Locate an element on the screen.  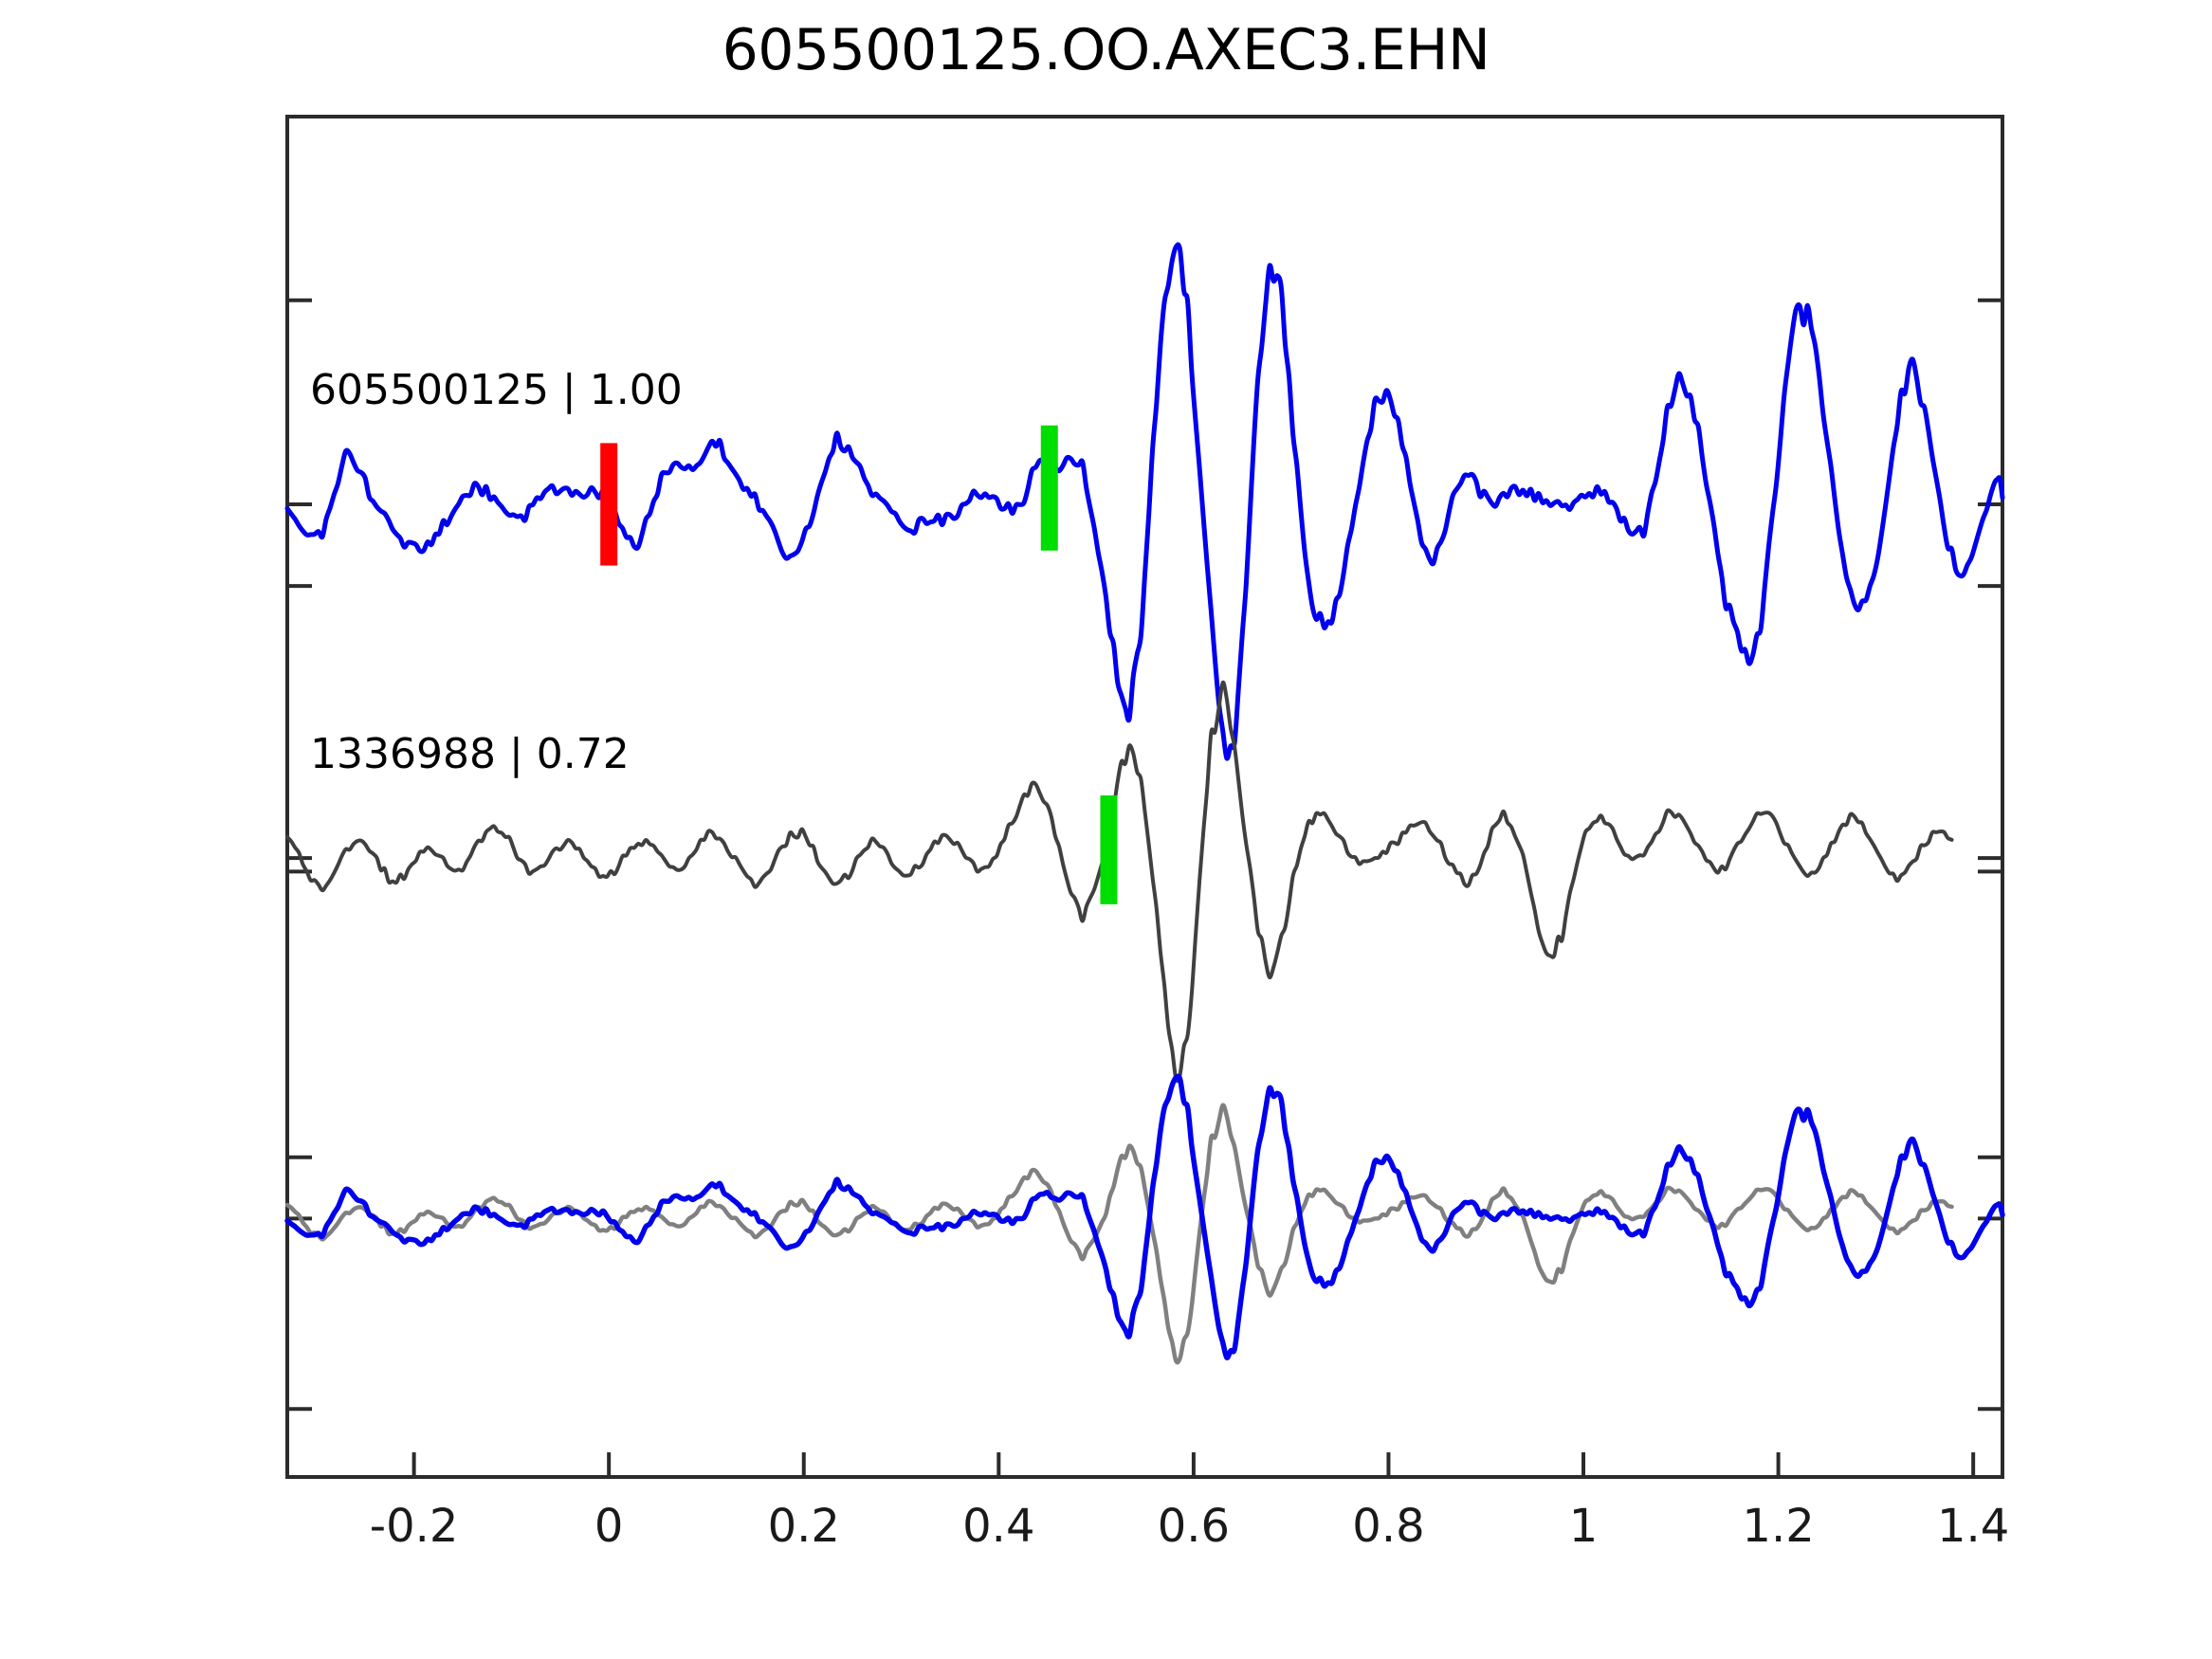
x-tick-label: 0 is located at coordinates (609, 1526).